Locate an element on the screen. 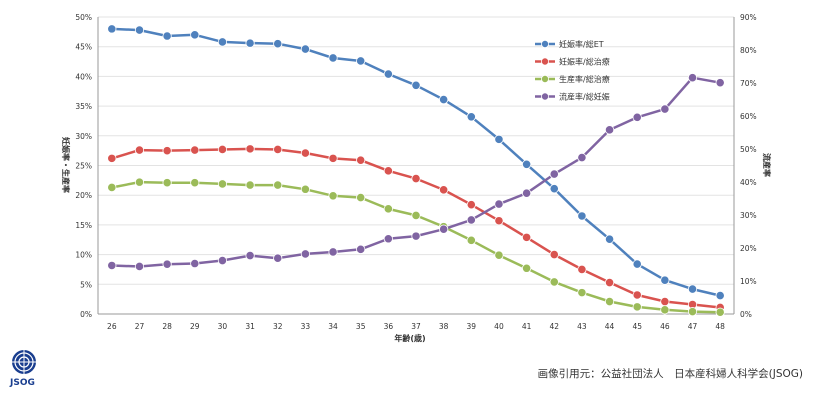  y-tick-label-left: 5% is located at coordinates (86, 284).